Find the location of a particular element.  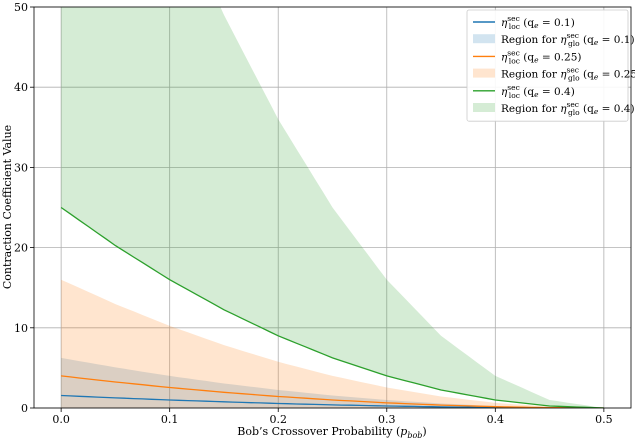

legend-entry-label: ηsec loc (qe = 0.1) is located at coordinates (538, 22).